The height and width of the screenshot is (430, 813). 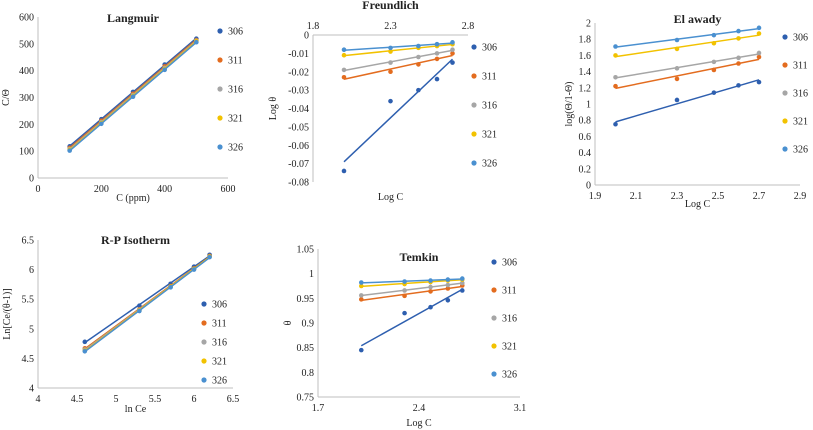 I want to click on y-axis-label: Log θ, so click(x=273, y=109).